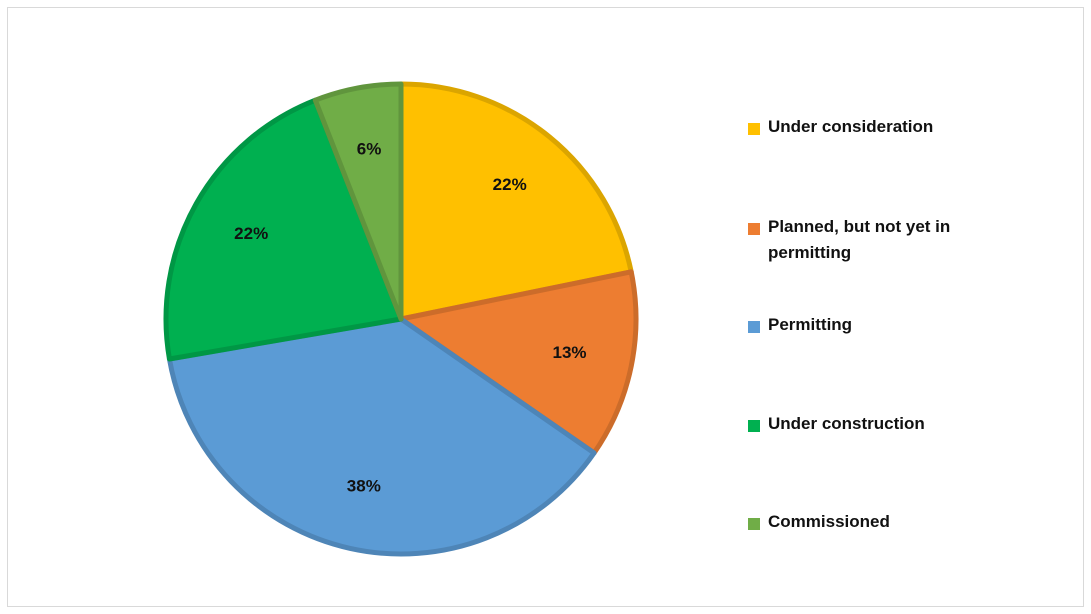 The width and height of the screenshot is (1091, 614). What do you see at coordinates (846, 423) in the screenshot?
I see `legend-label: Under construction` at bounding box center [846, 423].